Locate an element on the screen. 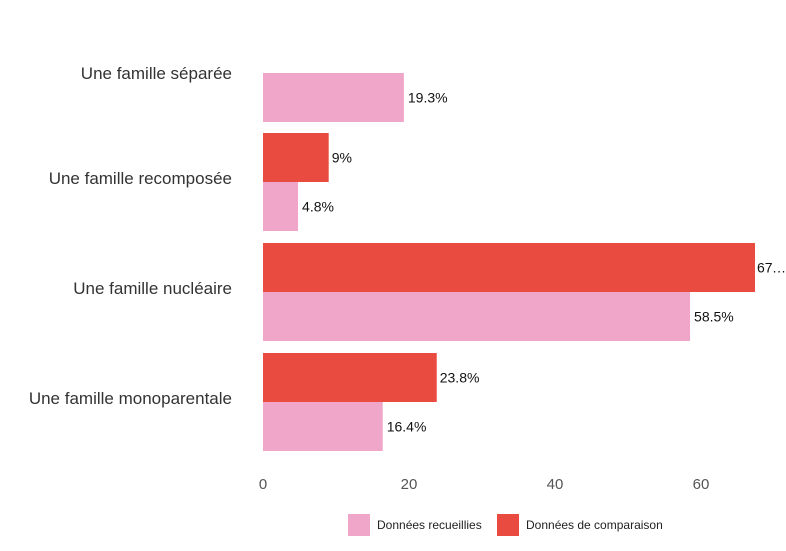  bar-recueillies-une-famille-separee is located at coordinates (333, 97).